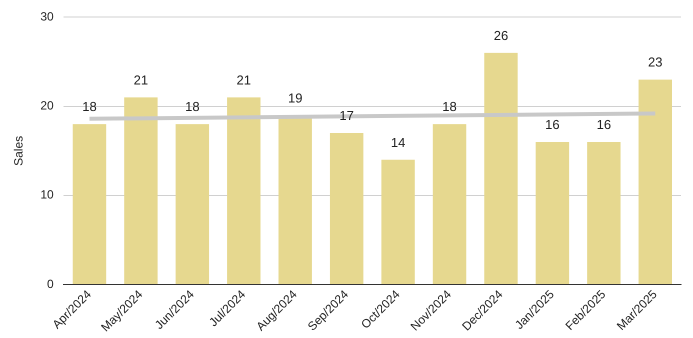 Image resolution: width=693 pixels, height=338 pixels. Describe the element at coordinates (19, 151) in the screenshot. I see `y-axis-title: Sales` at that location.